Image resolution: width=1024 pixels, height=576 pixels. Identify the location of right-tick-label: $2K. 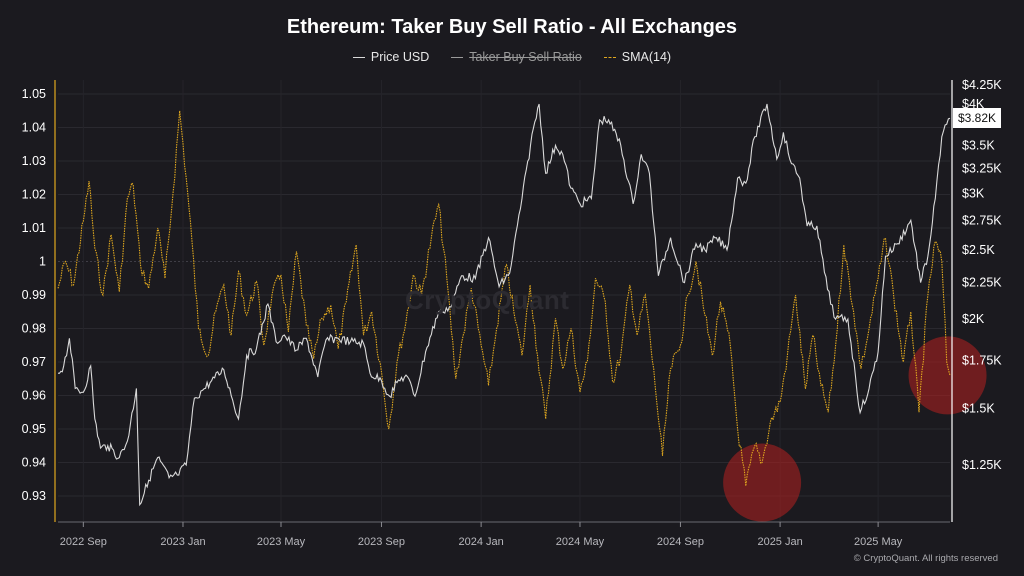
(973, 319).